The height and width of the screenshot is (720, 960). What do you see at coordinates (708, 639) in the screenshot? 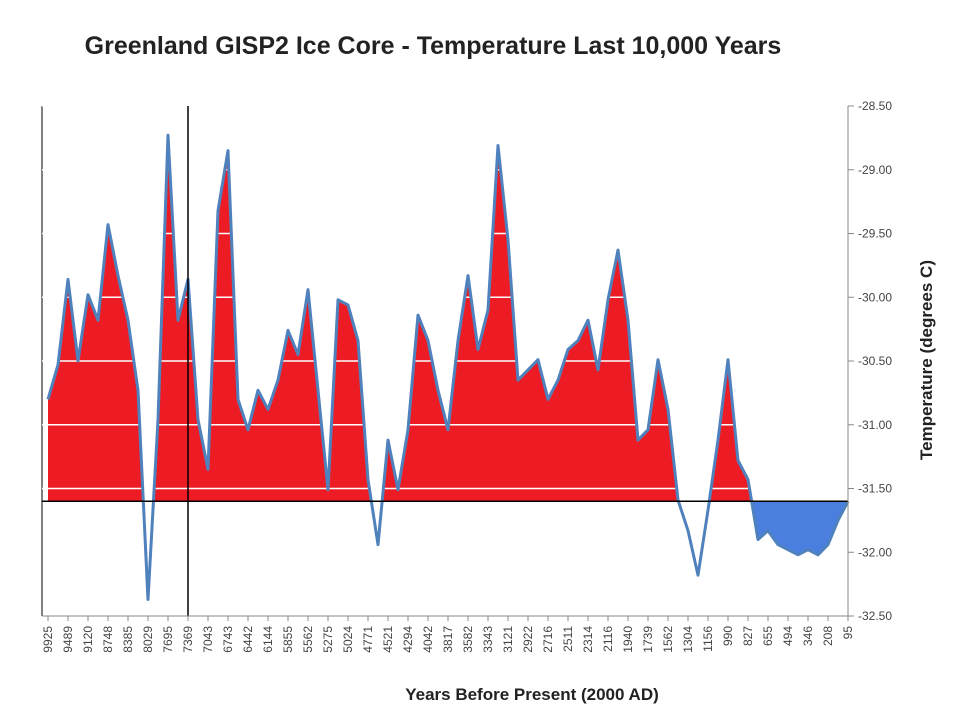
I see `x-tick-label: 1156` at bounding box center [708, 639].